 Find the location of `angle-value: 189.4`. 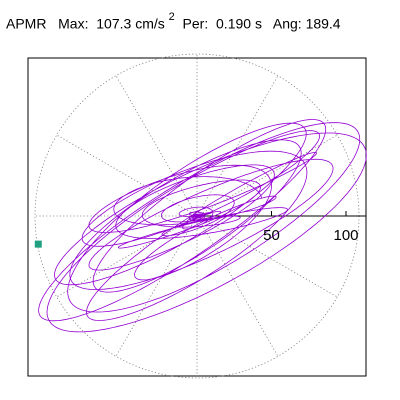

angle-value: 189.4 is located at coordinates (323, 23).